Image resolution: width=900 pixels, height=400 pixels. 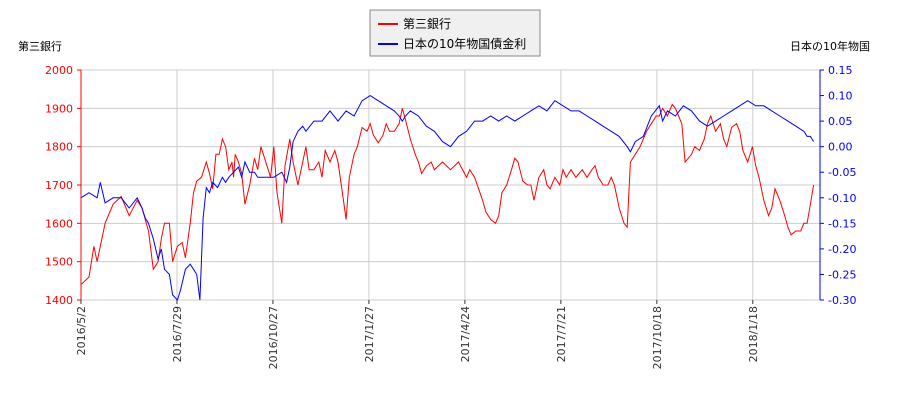 What do you see at coordinates (840, 147) in the screenshot?
I see `right-tick-label: 0.00` at bounding box center [840, 147].